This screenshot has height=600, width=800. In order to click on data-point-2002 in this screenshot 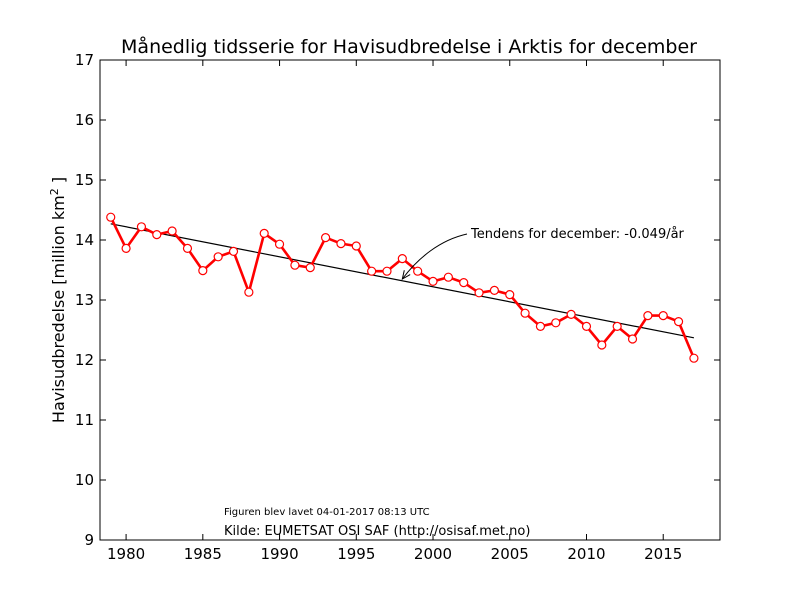, I will do `click(464, 283)`.